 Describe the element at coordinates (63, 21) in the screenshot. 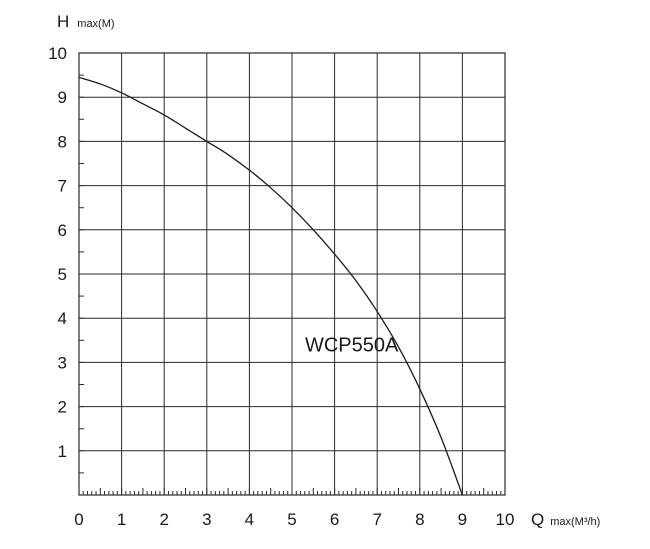

I see `y-axis-label-main: H` at that location.